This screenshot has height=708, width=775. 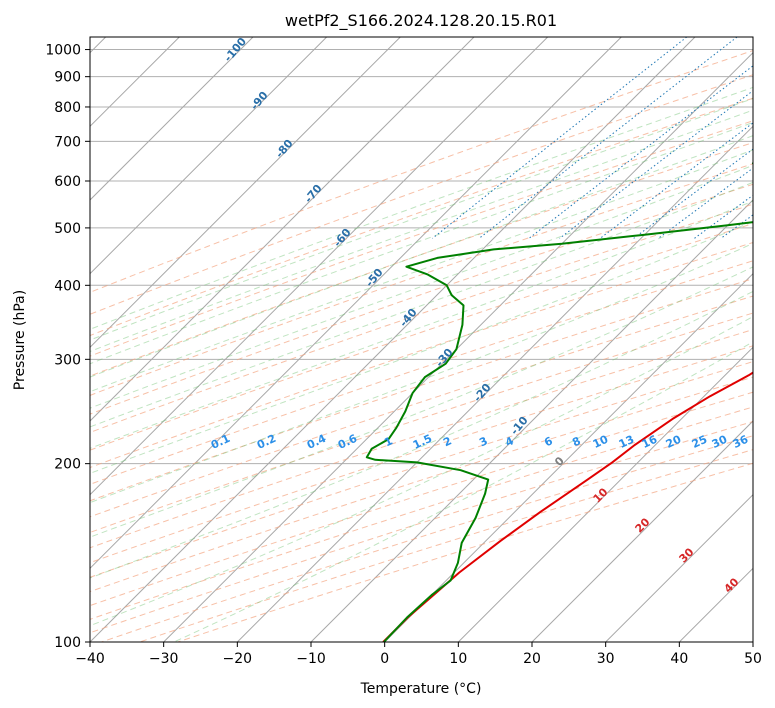 What do you see at coordinates (643, 525) in the screenshot?
I see `dry-adiabat-label: 20` at bounding box center [643, 525].